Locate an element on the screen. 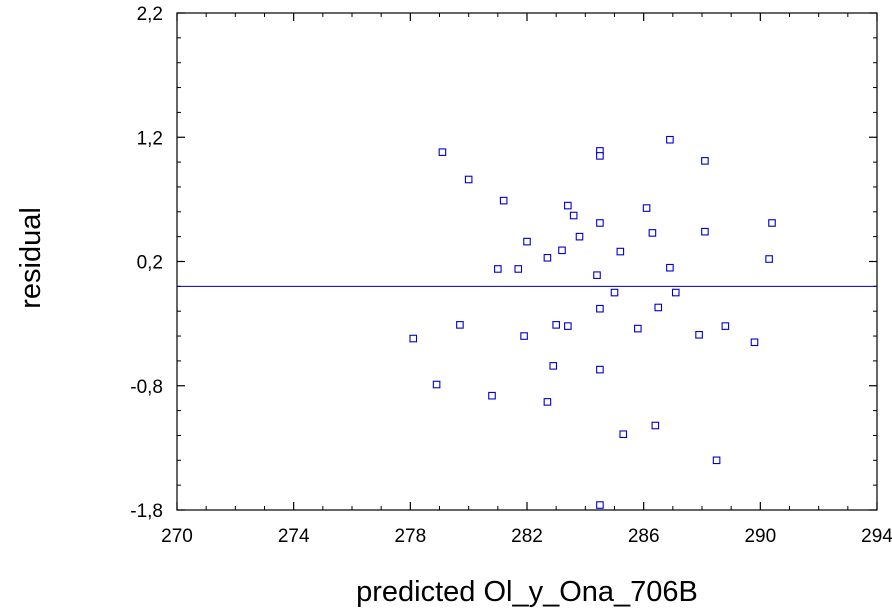 The height and width of the screenshot is (614, 892). x-tick-label: 294 is located at coordinates (876, 536).